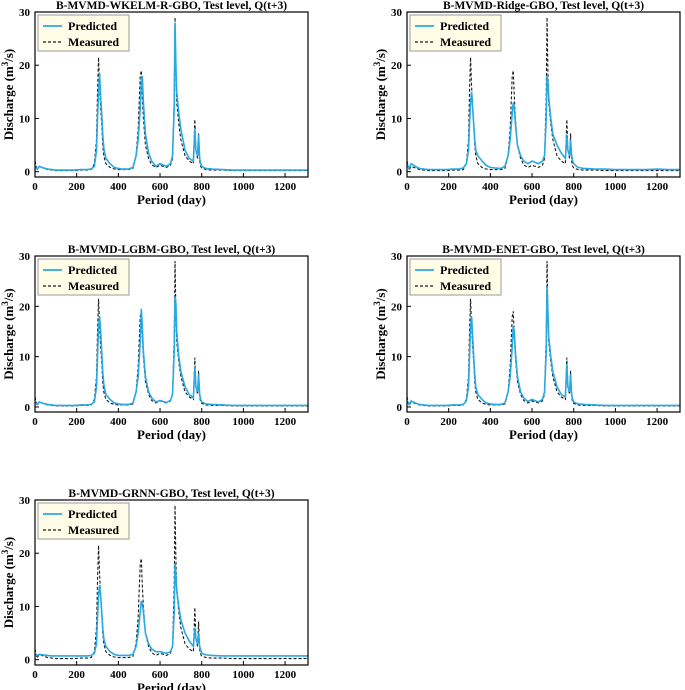 This screenshot has width=685, height=690. Describe the element at coordinates (171, 494) in the screenshot. I see `chart-title: B-MVMD-GRNN-GBO, Test level, Q(t+3)` at that location.